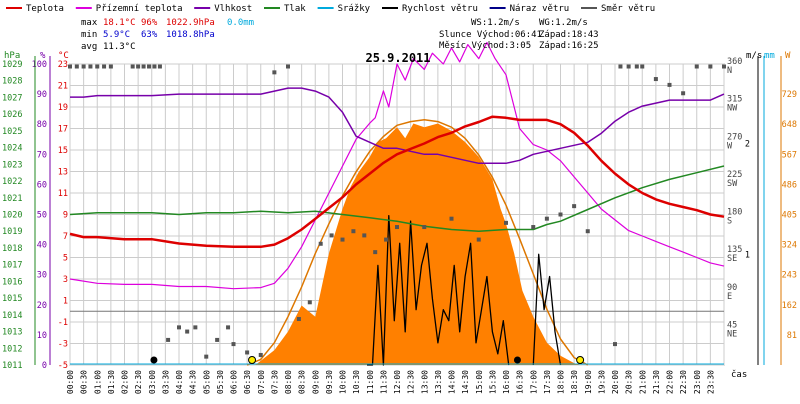  I want to click on solar-tick-label: 729, so click(789, 95).